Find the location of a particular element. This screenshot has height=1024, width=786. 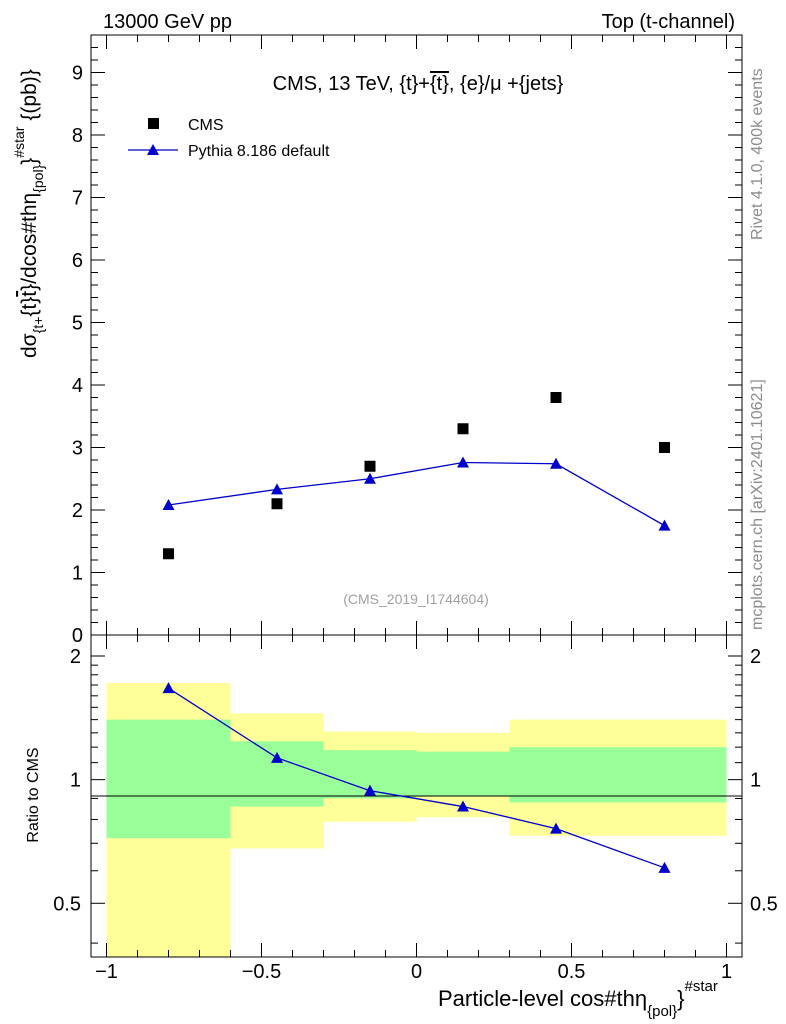

ratio-ytick-label-left: 0.5 is located at coordinates (67, 904).